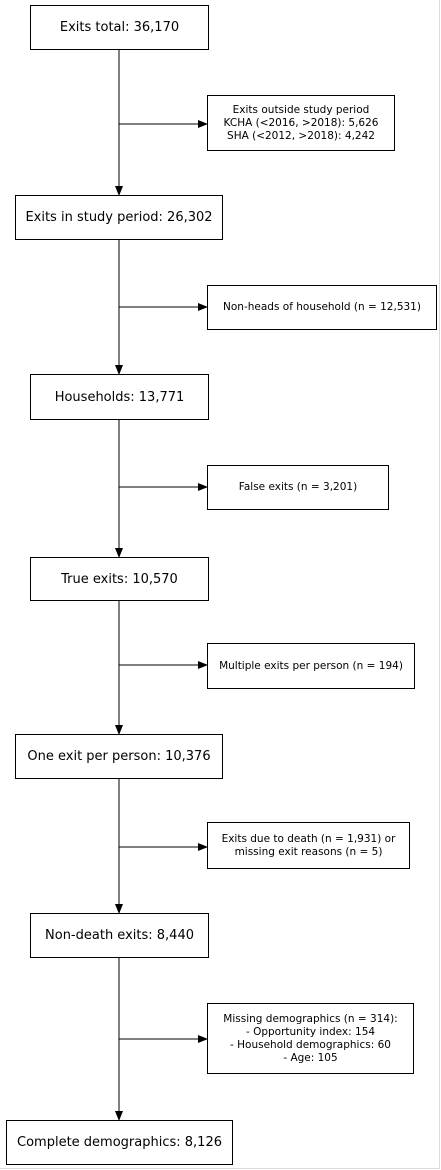 The width and height of the screenshot is (441, 1170). I want to click on side-line: KCHA (<2016, >2018): 5,626, so click(301, 122).